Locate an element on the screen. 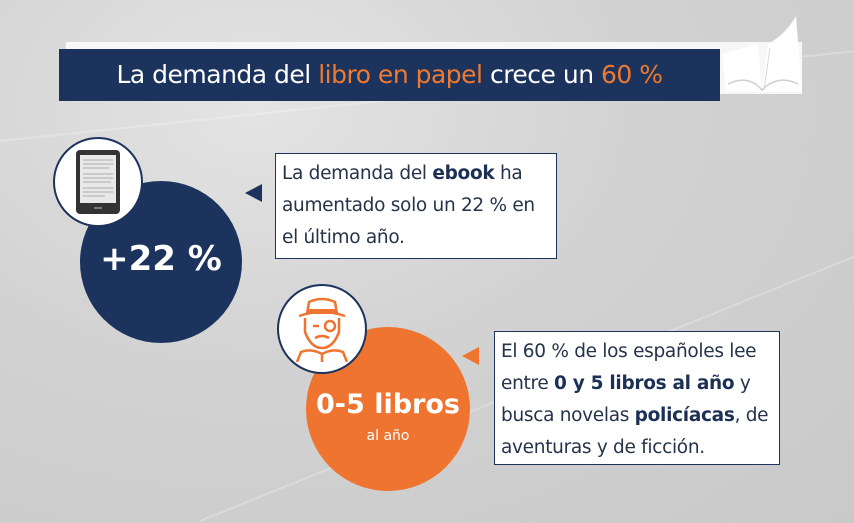  reader-icon-circle is located at coordinates (322, 329).